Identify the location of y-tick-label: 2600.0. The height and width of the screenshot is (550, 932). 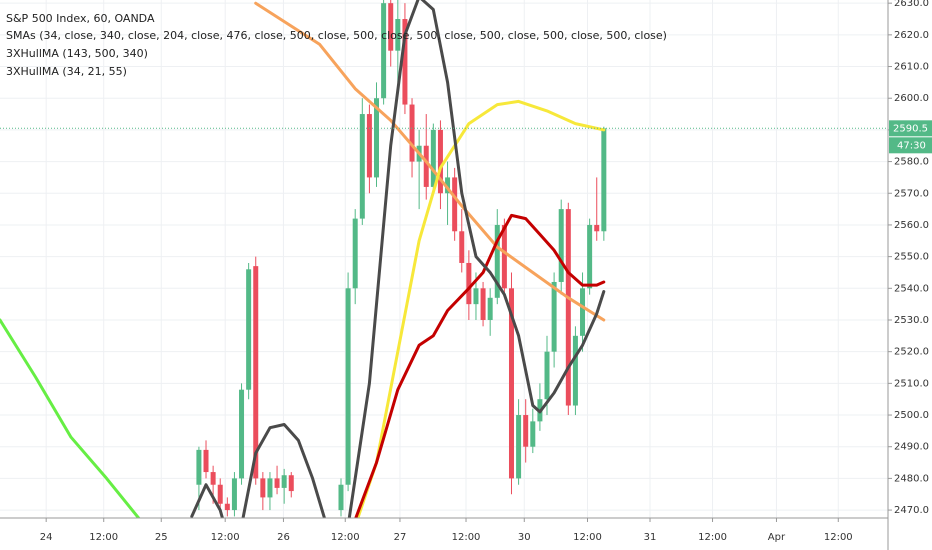
(911, 98).